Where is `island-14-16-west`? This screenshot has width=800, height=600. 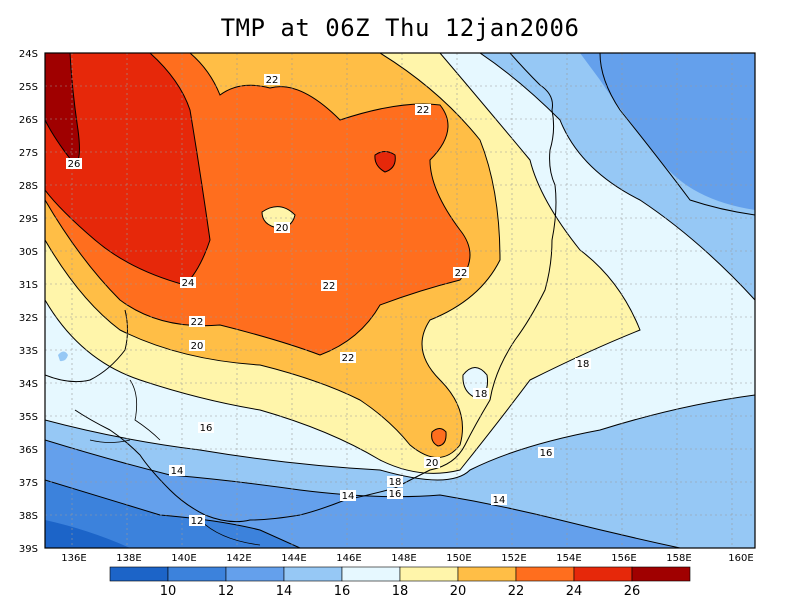
island-14-16-west is located at coordinates (63, 356).